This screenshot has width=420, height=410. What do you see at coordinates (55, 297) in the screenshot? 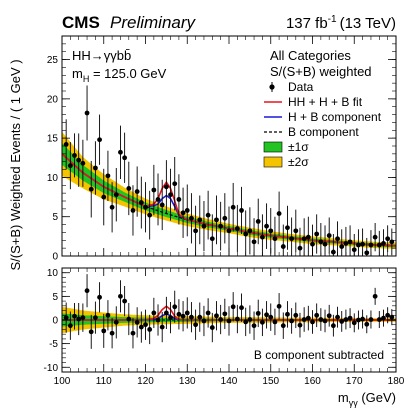
I see `y-tick-label: 5` at bounding box center [55, 297].